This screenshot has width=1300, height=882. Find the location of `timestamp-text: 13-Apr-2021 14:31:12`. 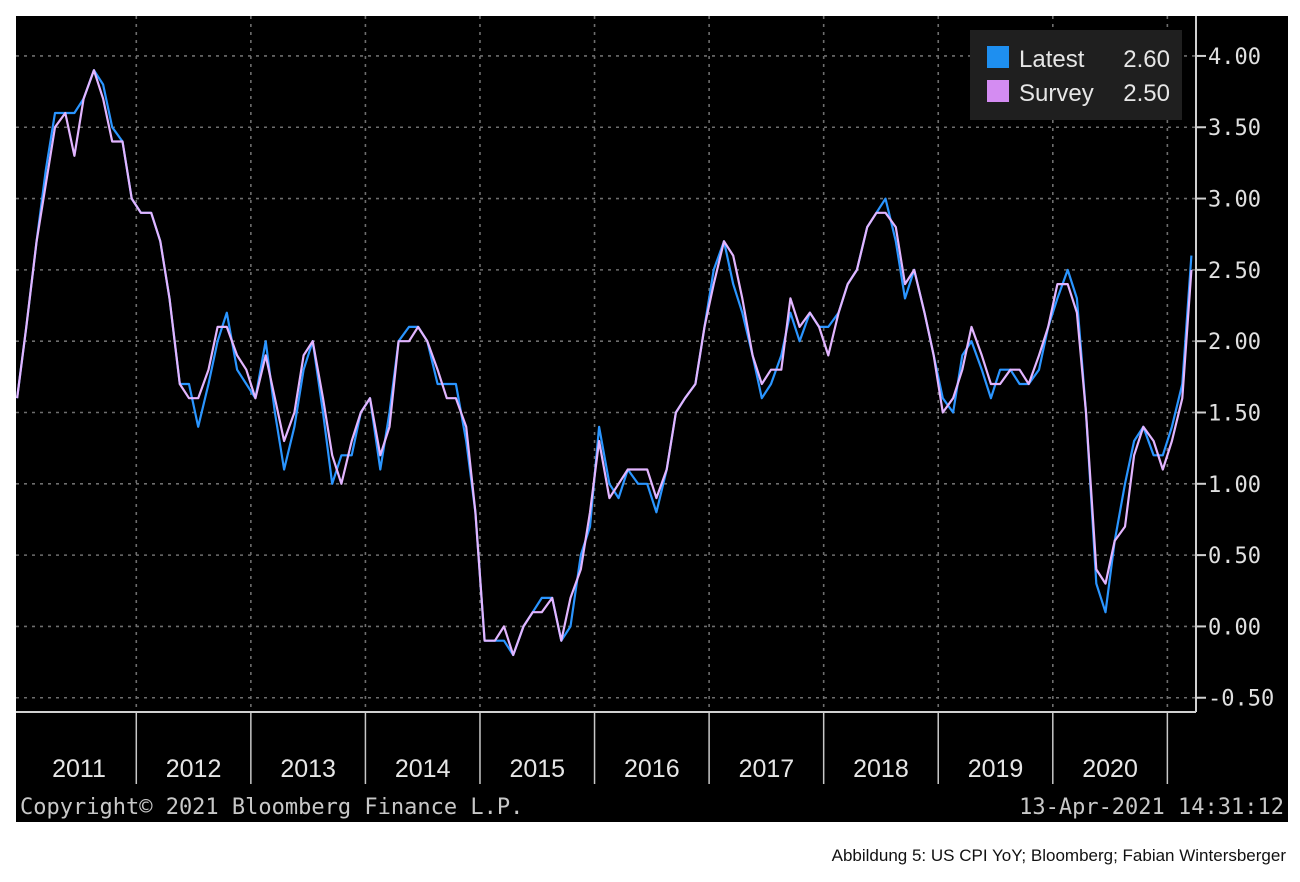

timestamp-text: 13-Apr-2021 14:31:12 is located at coordinates (1151, 807).